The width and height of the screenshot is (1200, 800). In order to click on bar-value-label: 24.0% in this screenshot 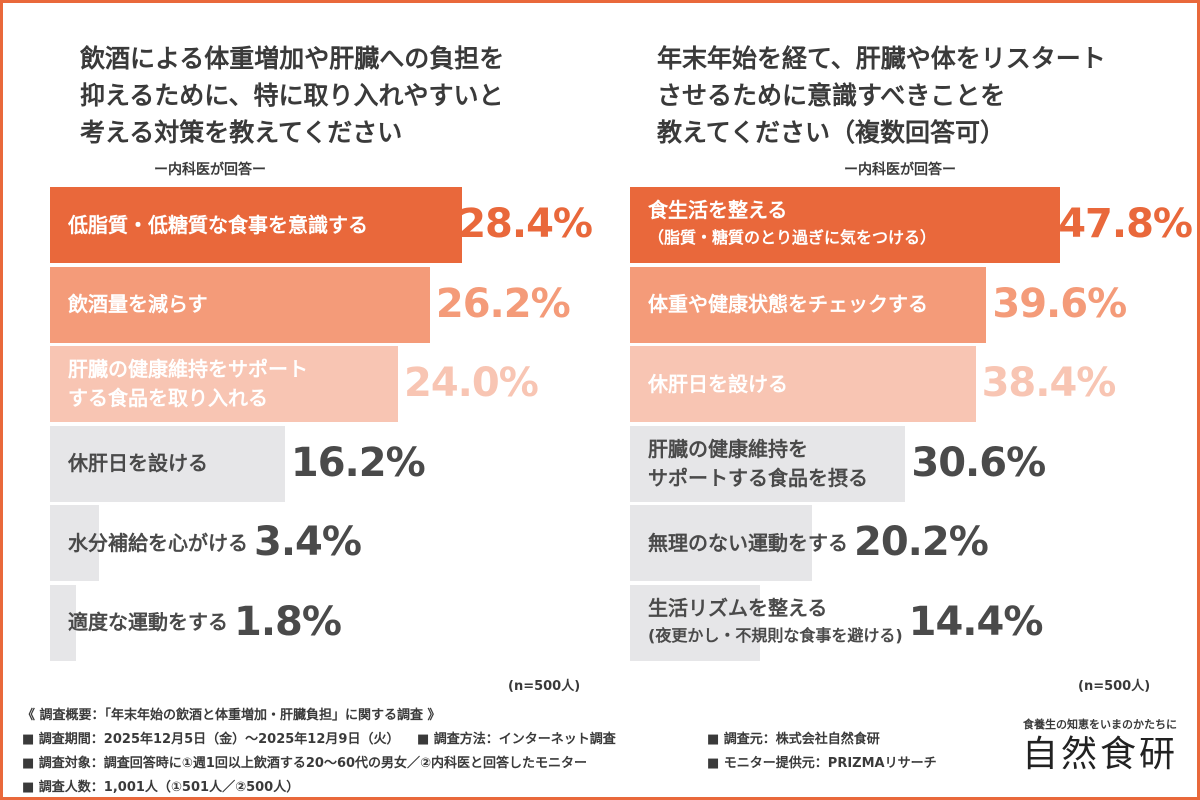, I will do `click(471, 383)`.